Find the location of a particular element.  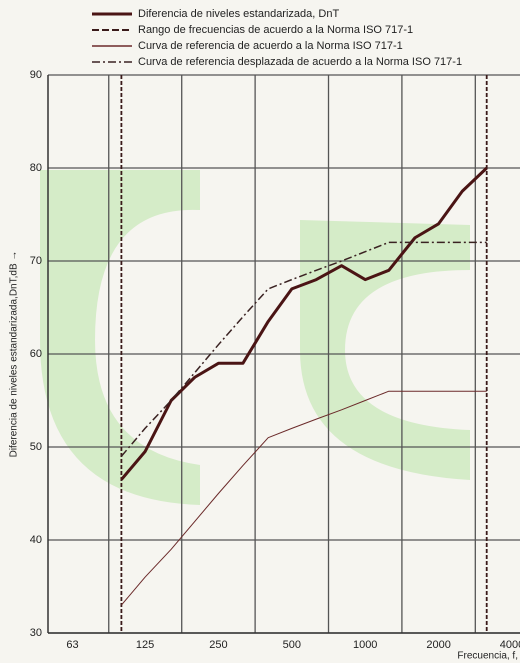

y-tick-label: 80 is located at coordinates (36, 168).